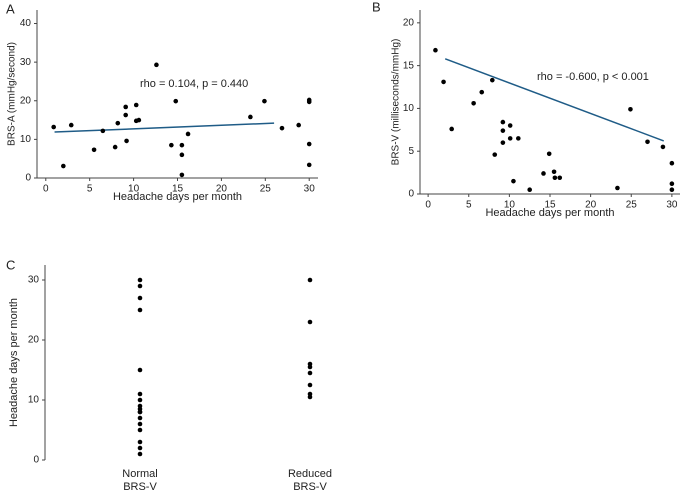 This screenshot has height=498, width=685. Describe the element at coordinates (12, 94) in the screenshot. I see `y-axis-label: BRS-A (mmHg/second)` at that location.